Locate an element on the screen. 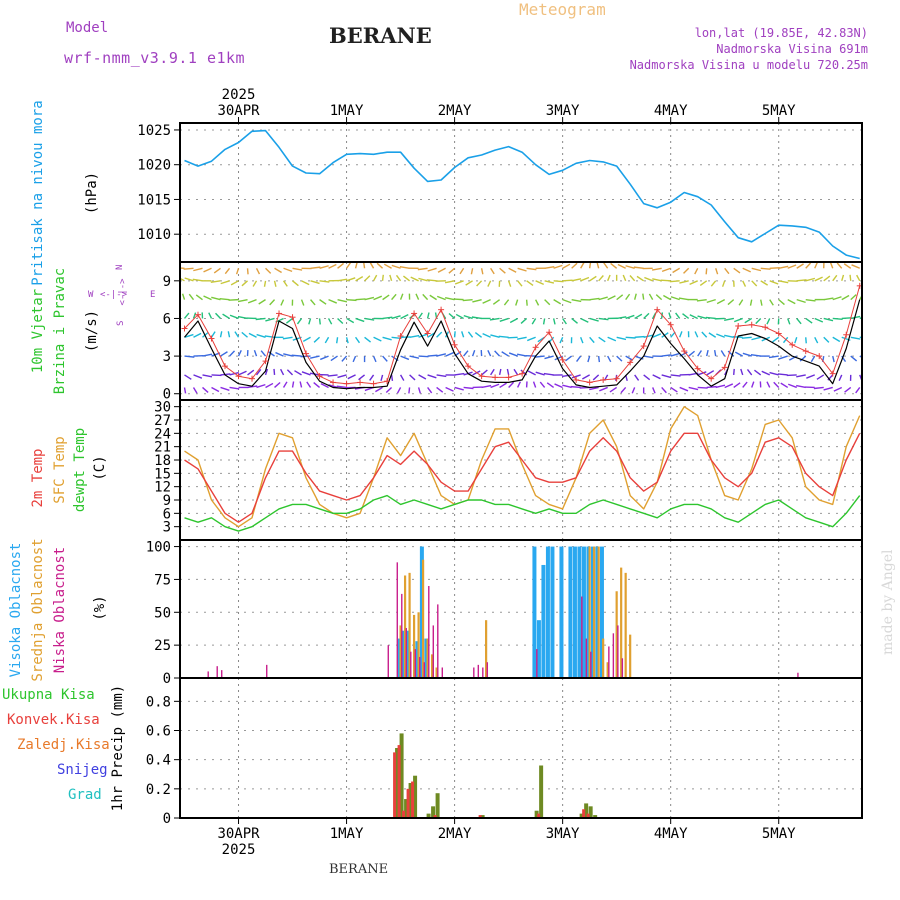 Image resolution: width=900 pixels, height=900 pixels. elevation-info: Nadmorska Visina 691m is located at coordinates (792, 49).